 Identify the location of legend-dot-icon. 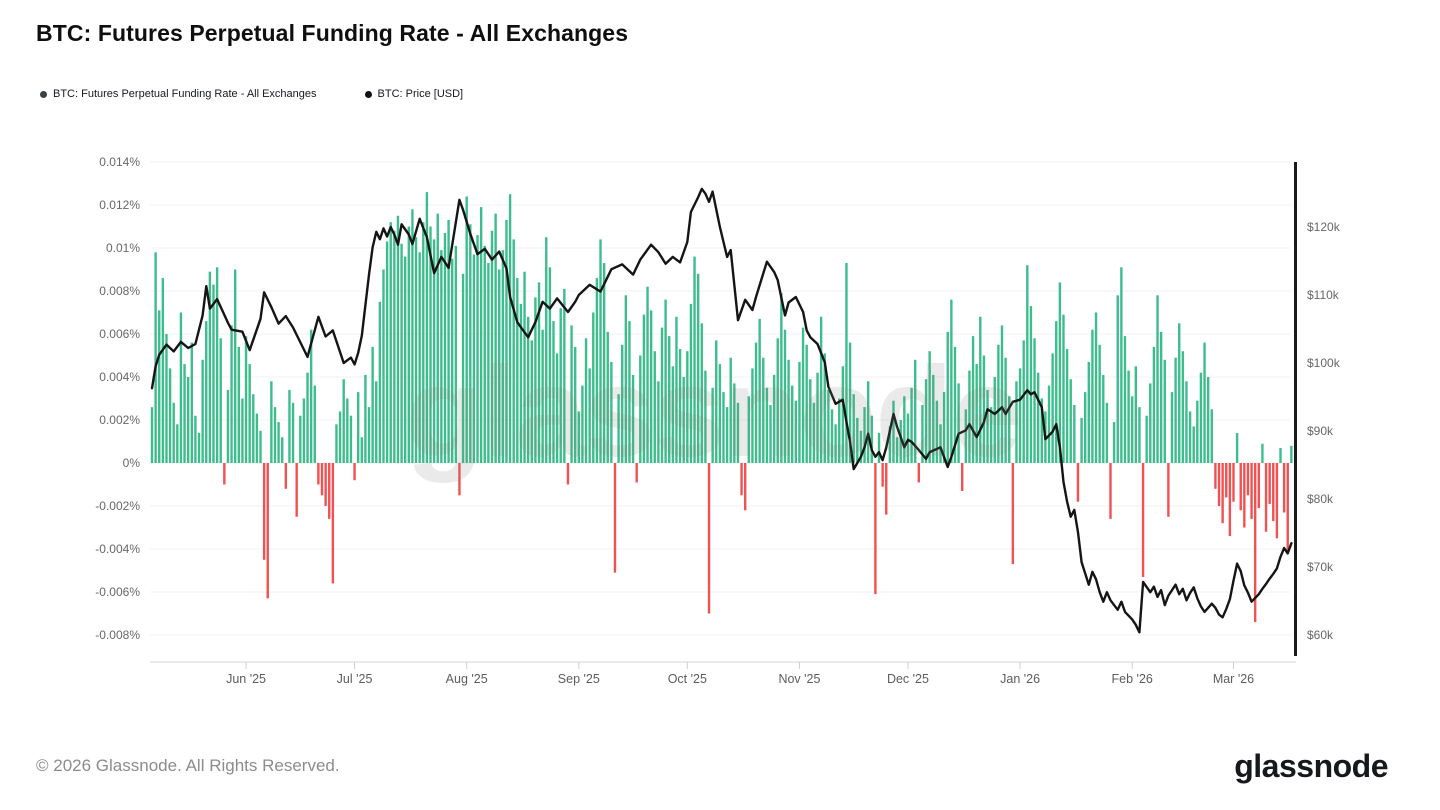
(368, 94).